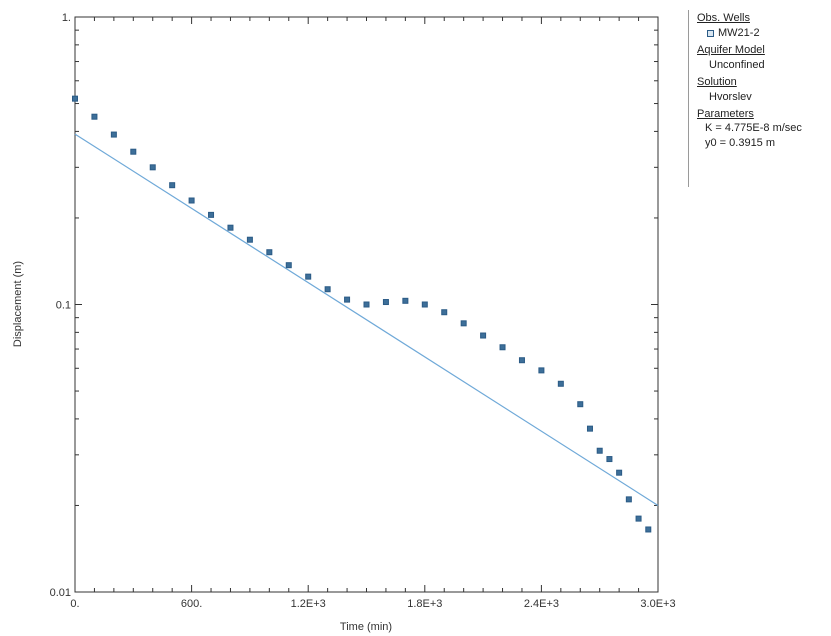  I want to click on x-tick-label: 3.0E+3, so click(657, 604).